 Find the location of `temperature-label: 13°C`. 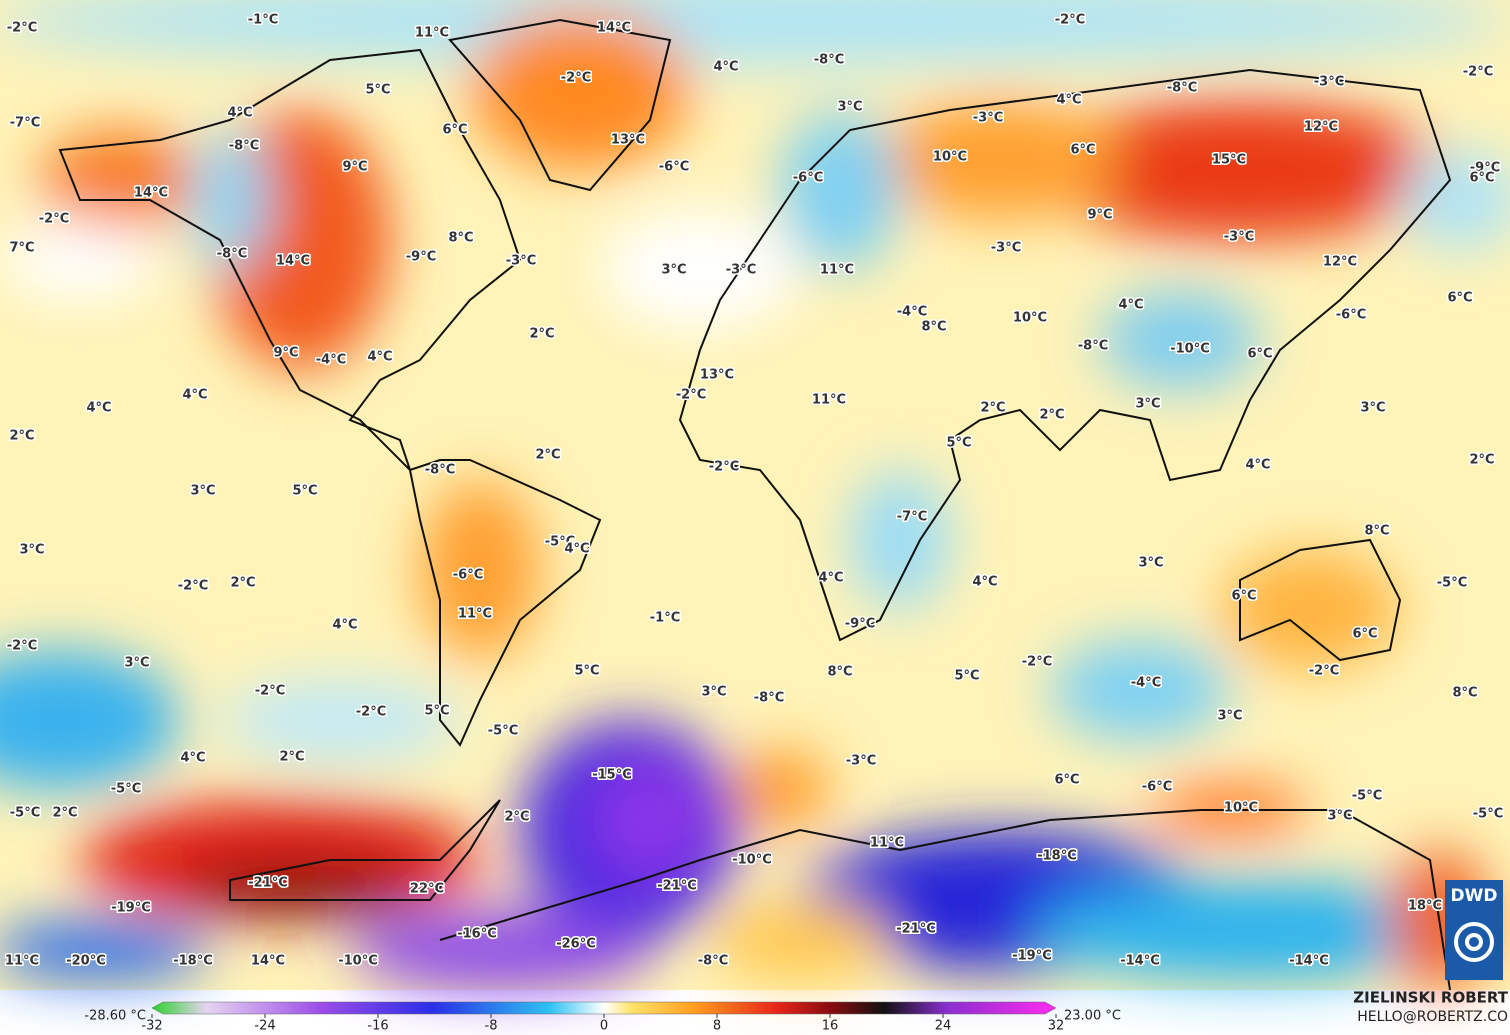

temperature-label: 13°C is located at coordinates (717, 375).